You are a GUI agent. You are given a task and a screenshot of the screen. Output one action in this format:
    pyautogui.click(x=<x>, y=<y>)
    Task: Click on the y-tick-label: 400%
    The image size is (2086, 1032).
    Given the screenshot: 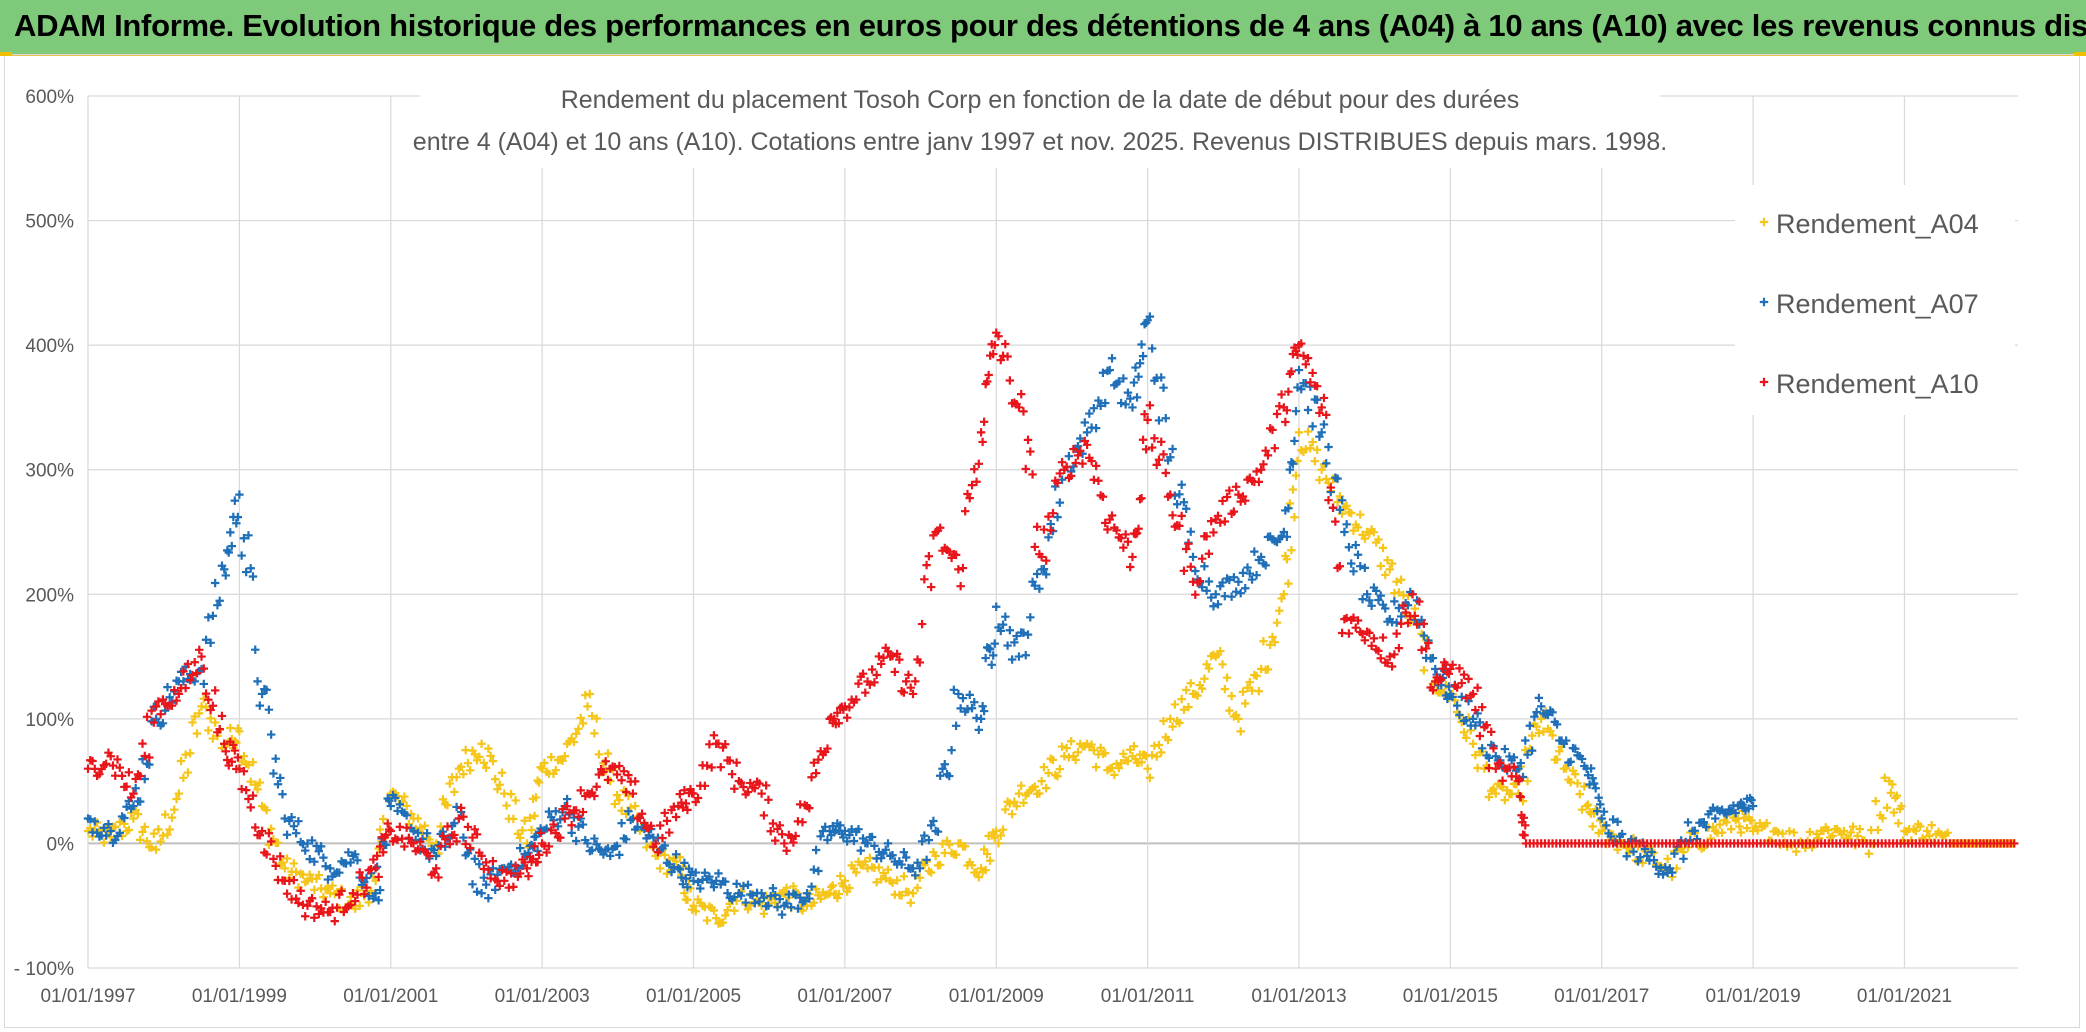 What is the action you would take?
    pyautogui.click(x=49, y=346)
    